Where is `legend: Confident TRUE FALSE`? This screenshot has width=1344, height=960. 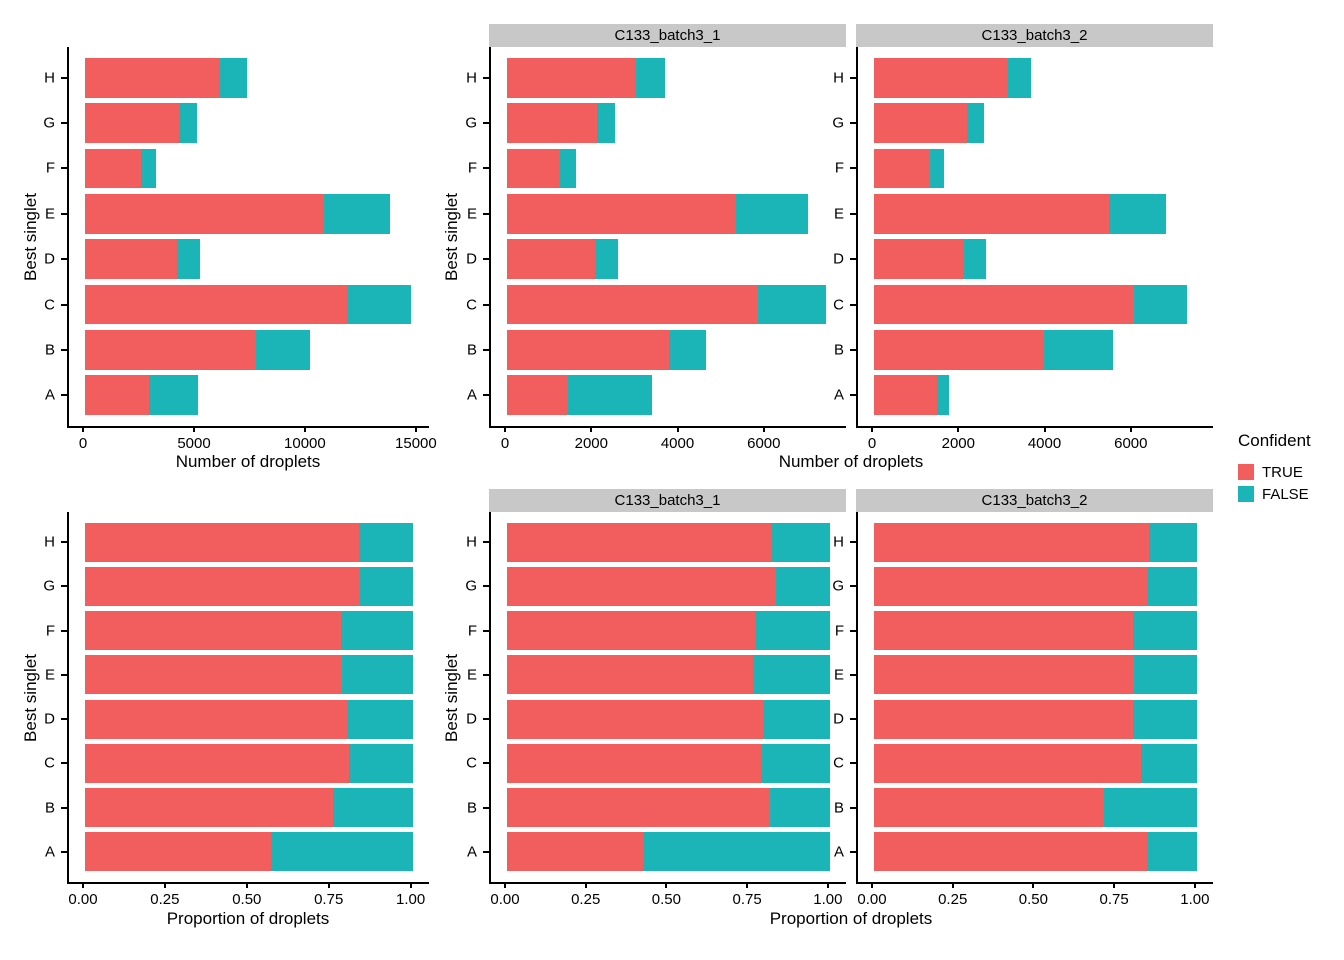 legend: Confident TRUE FALSE is located at coordinates (1274, 468).